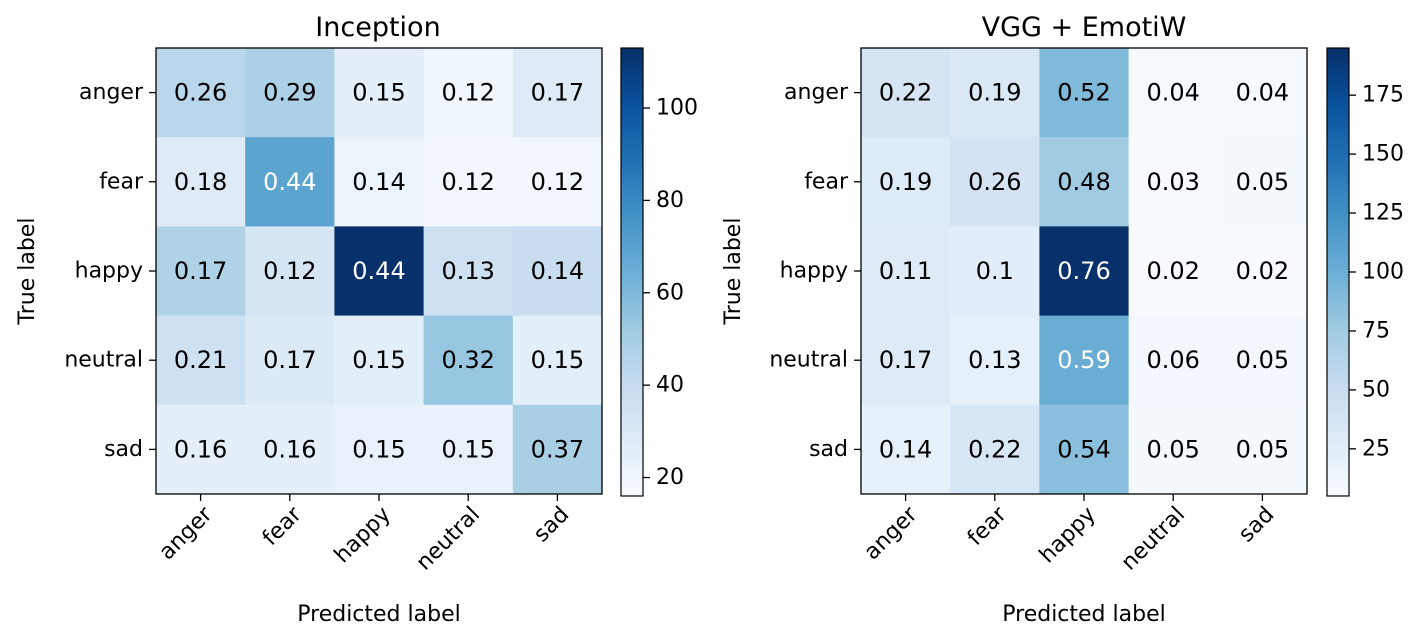 The width and height of the screenshot is (1427, 642). What do you see at coordinates (1383, 154) in the screenshot?
I see `colorbar-tick-label: 150` at bounding box center [1383, 154].